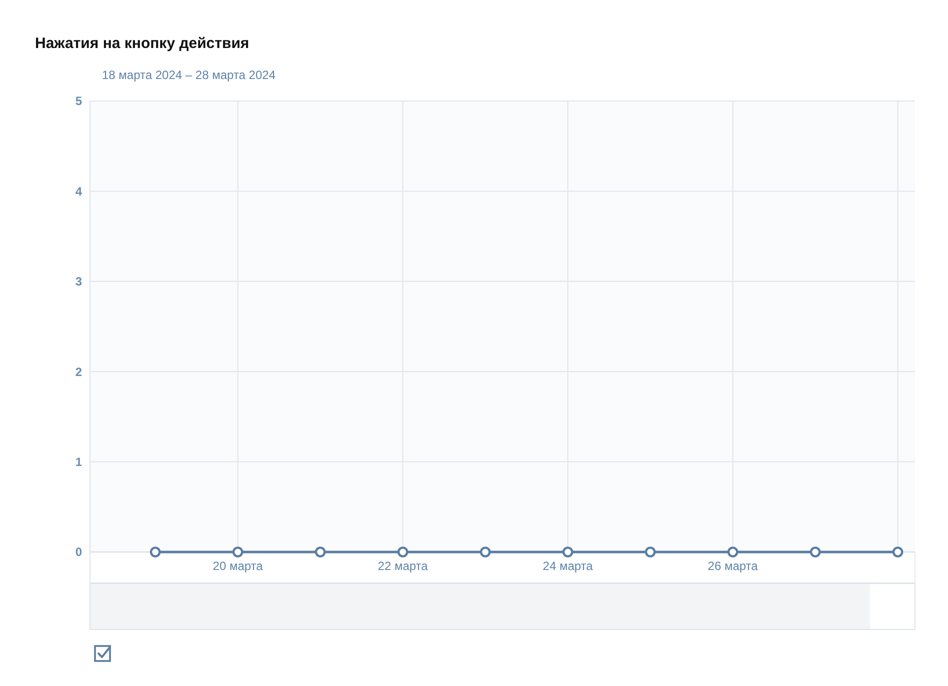 The width and height of the screenshot is (948, 686). What do you see at coordinates (78, 101) in the screenshot?
I see `y-tick-label: 5` at bounding box center [78, 101].